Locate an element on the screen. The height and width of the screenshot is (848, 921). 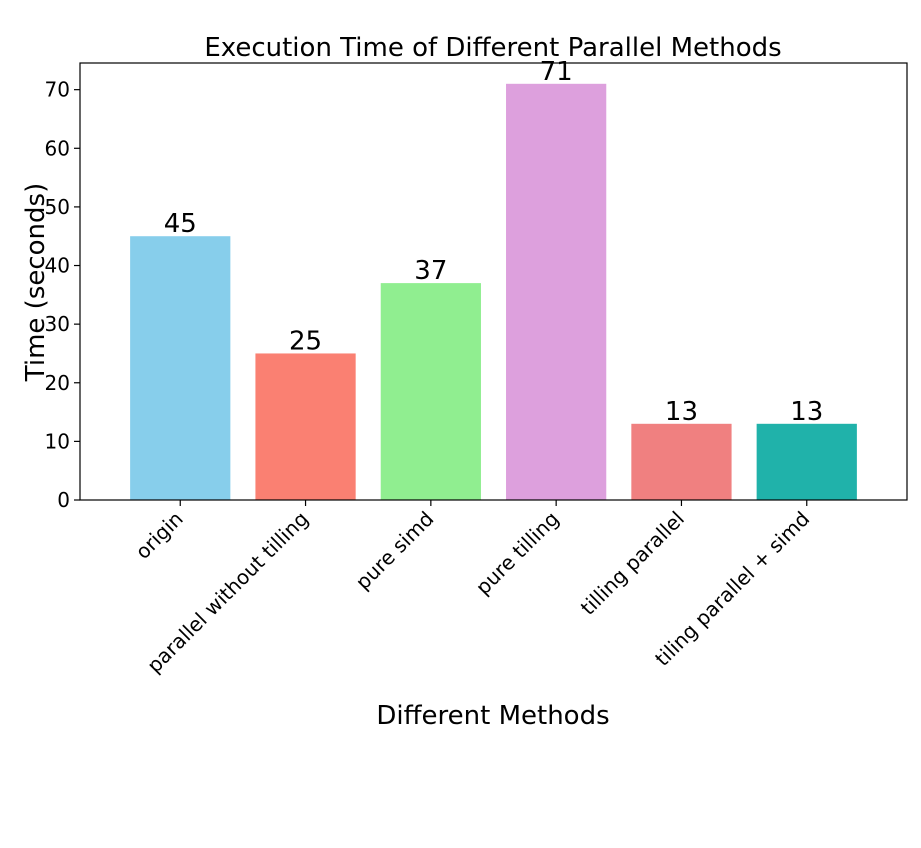
x-tick-label-3: pure tilling is located at coordinates (517, 553).